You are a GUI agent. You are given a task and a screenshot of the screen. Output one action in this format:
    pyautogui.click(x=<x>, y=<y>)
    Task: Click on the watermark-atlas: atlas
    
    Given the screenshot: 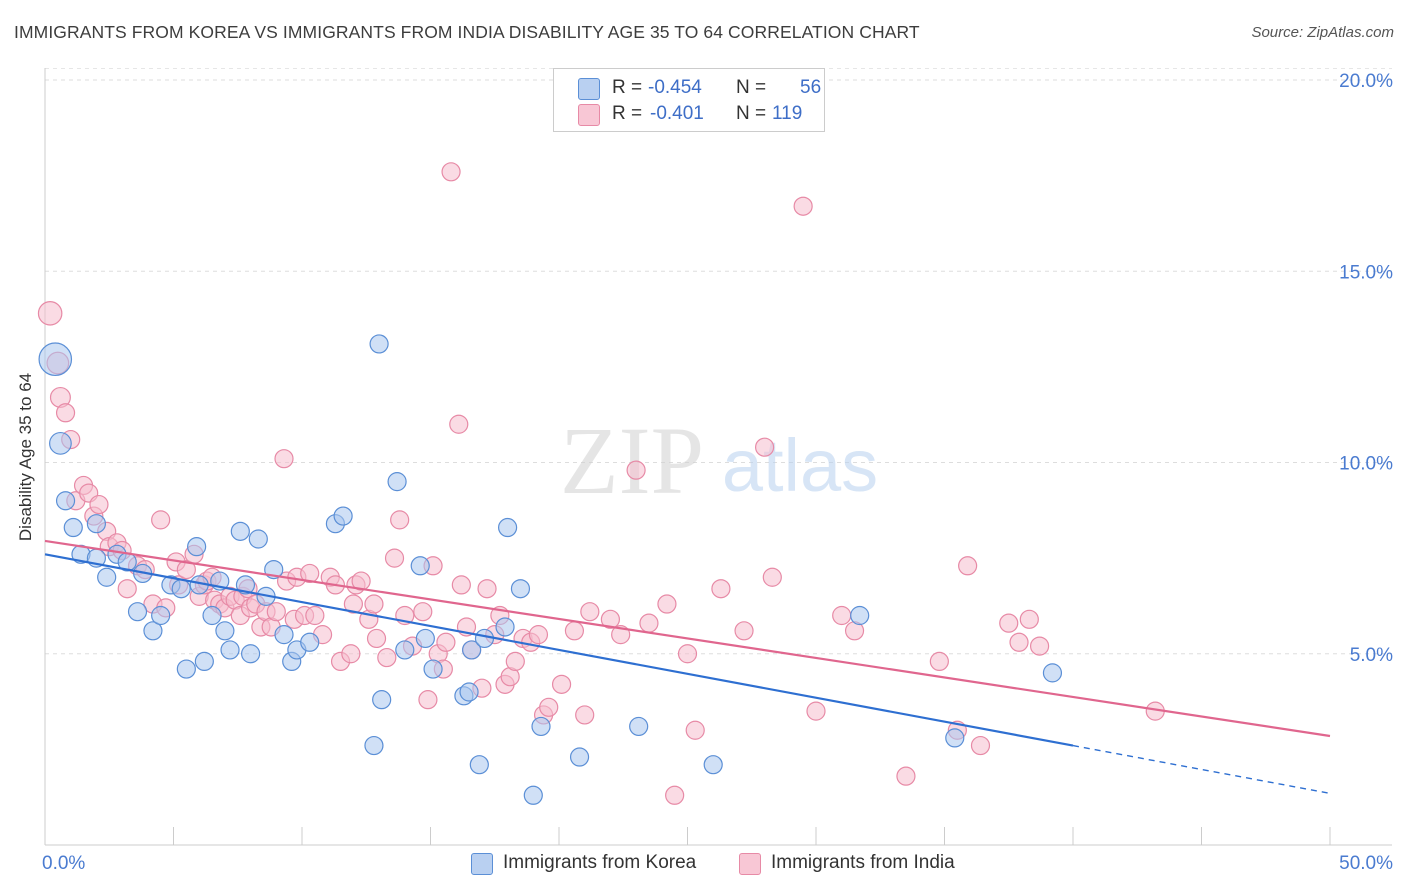 What is the action you would take?
    pyautogui.click(x=800, y=465)
    